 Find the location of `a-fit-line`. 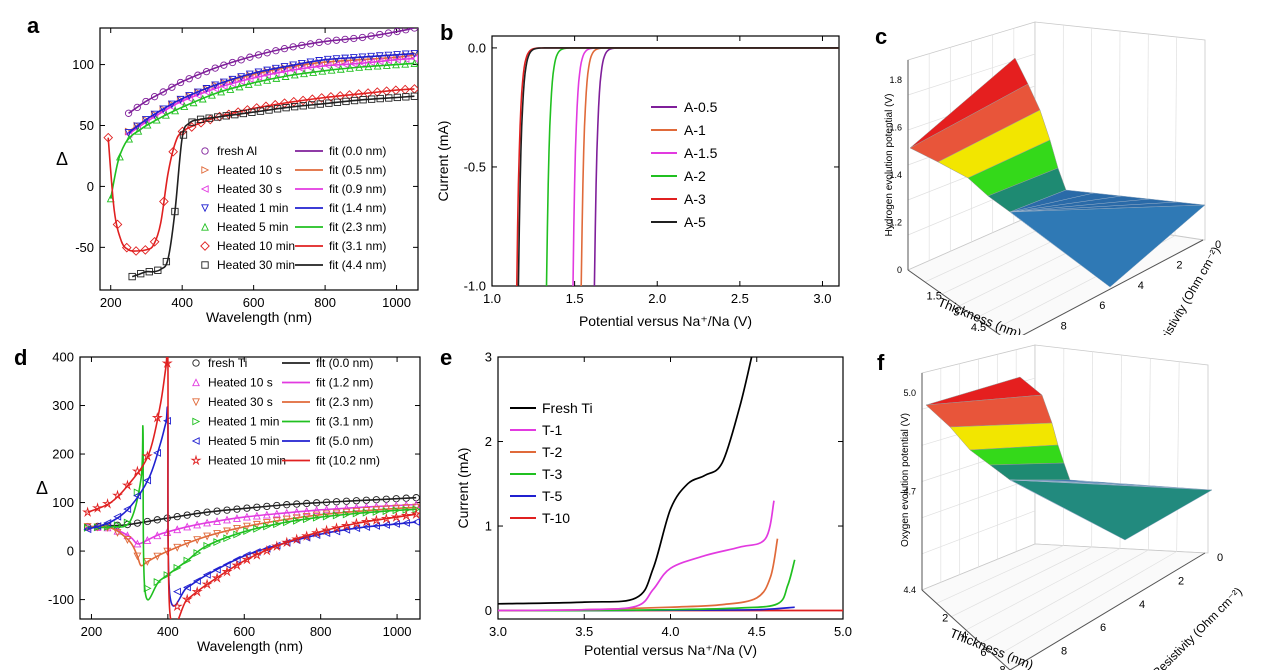

a-fit-line is located at coordinates (273, 186).